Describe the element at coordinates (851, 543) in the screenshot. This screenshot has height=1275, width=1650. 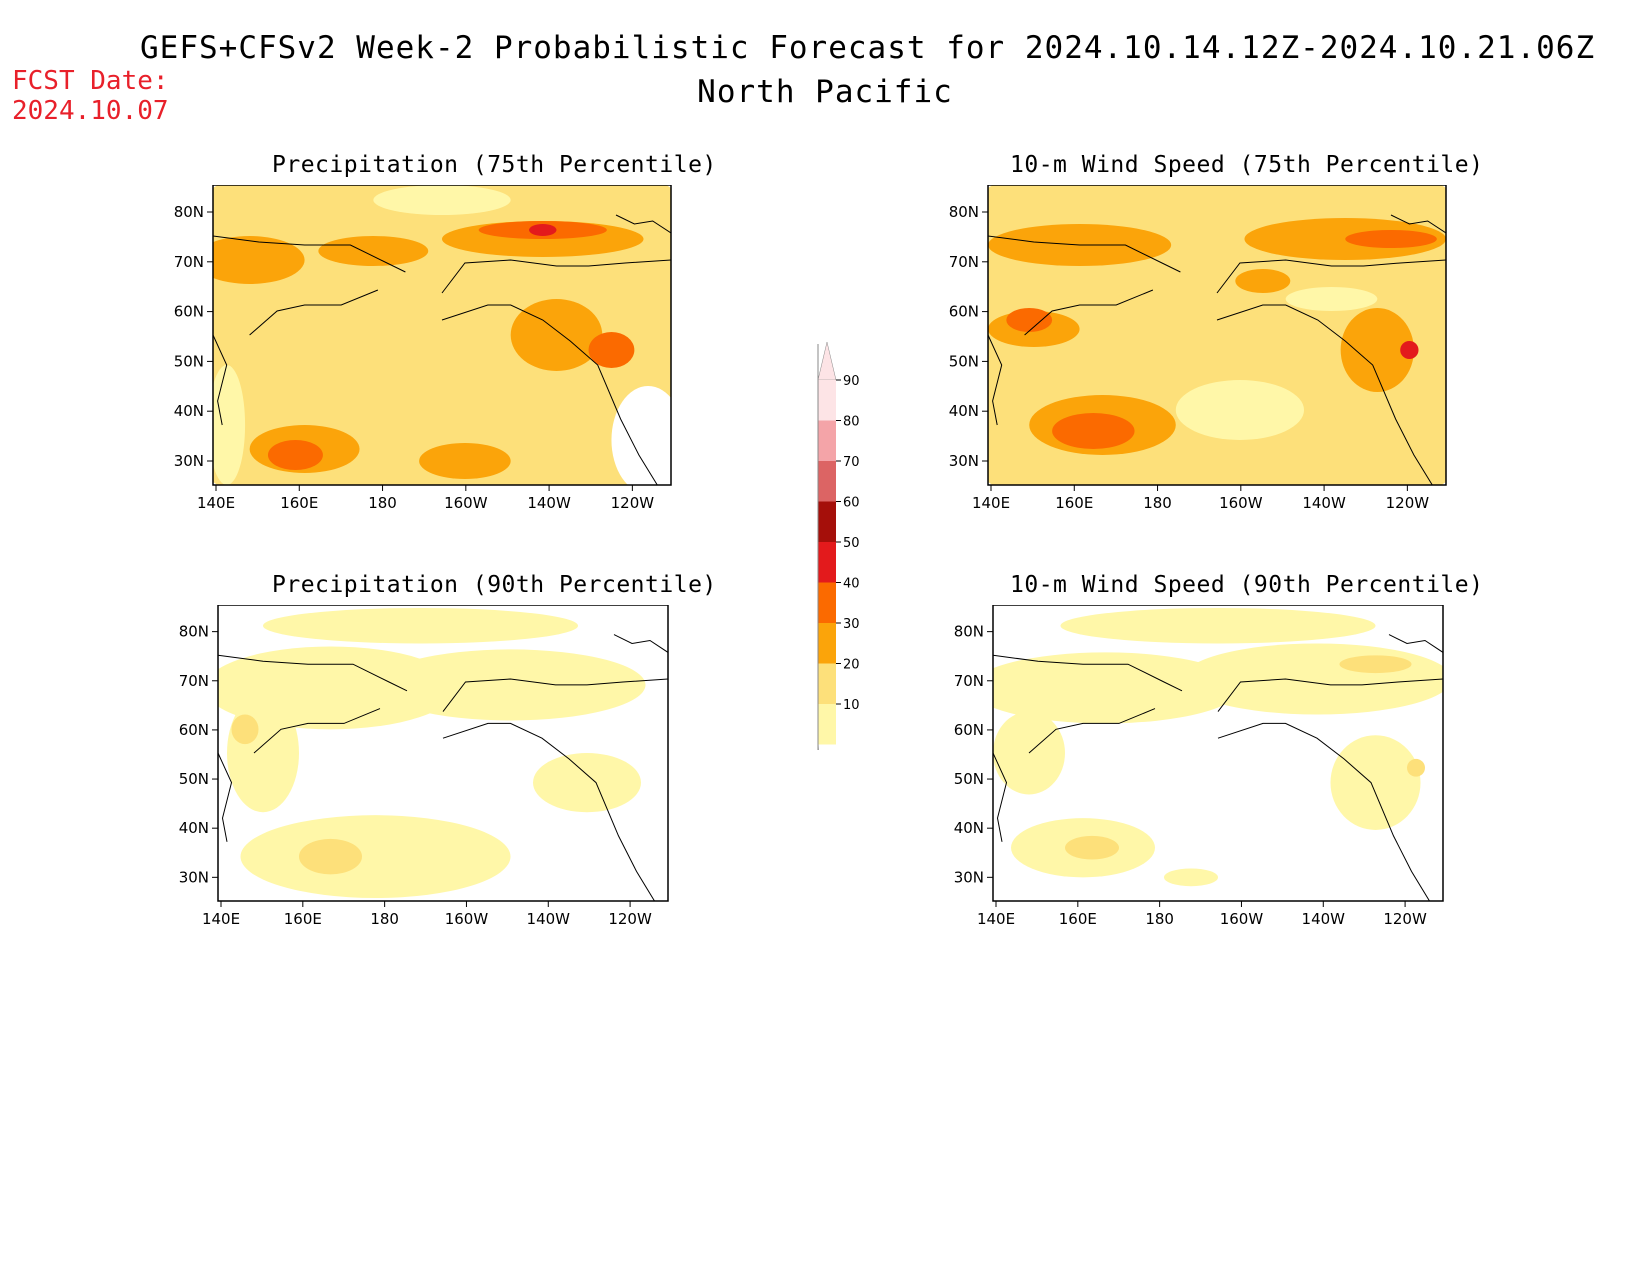
I see `colorbar-label: 50` at that location.